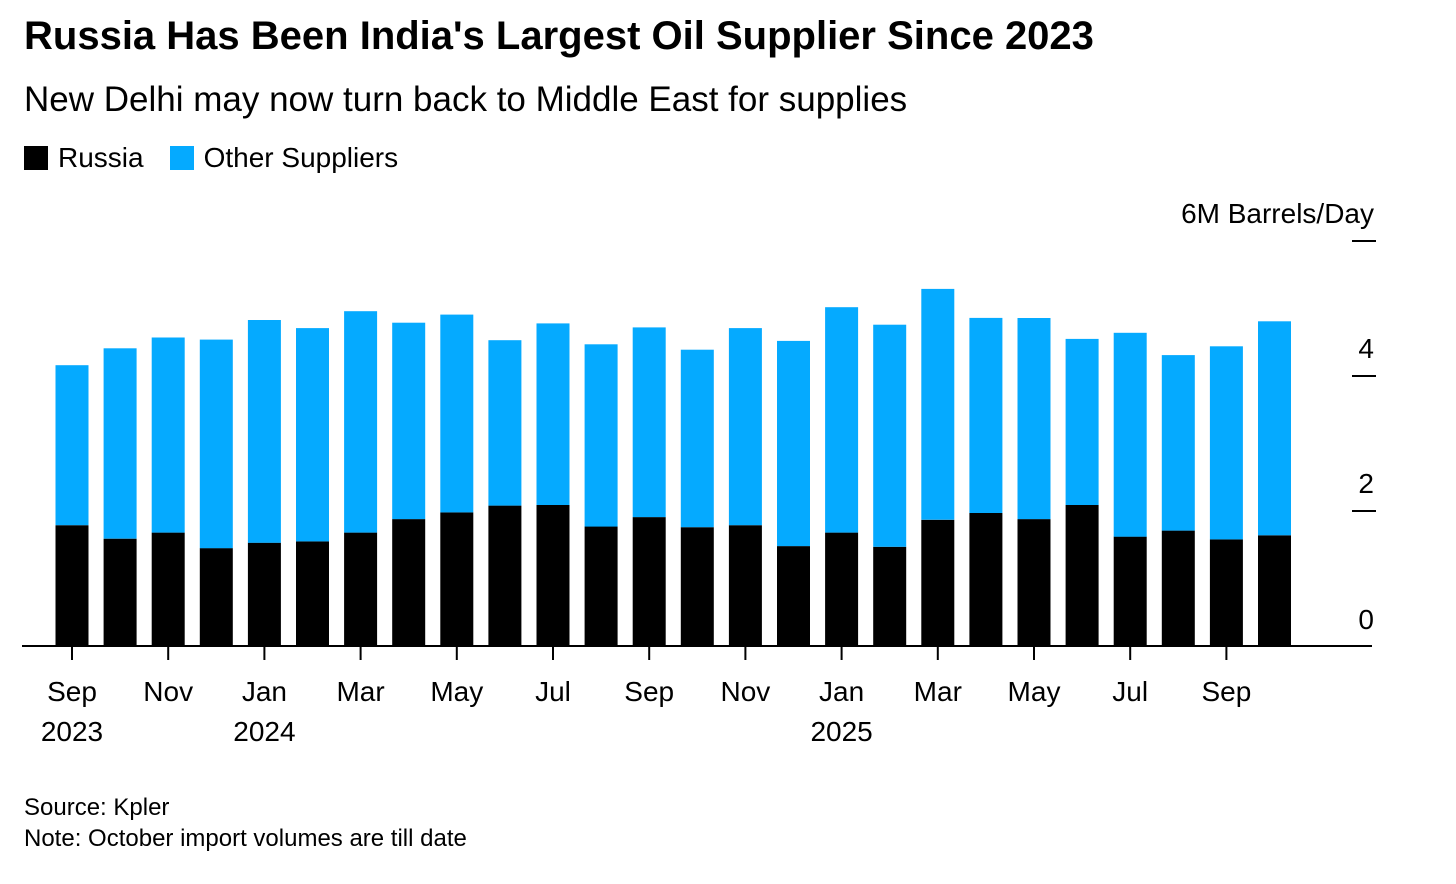  I want to click on x-tick-label-year: 2023, so click(72, 731).